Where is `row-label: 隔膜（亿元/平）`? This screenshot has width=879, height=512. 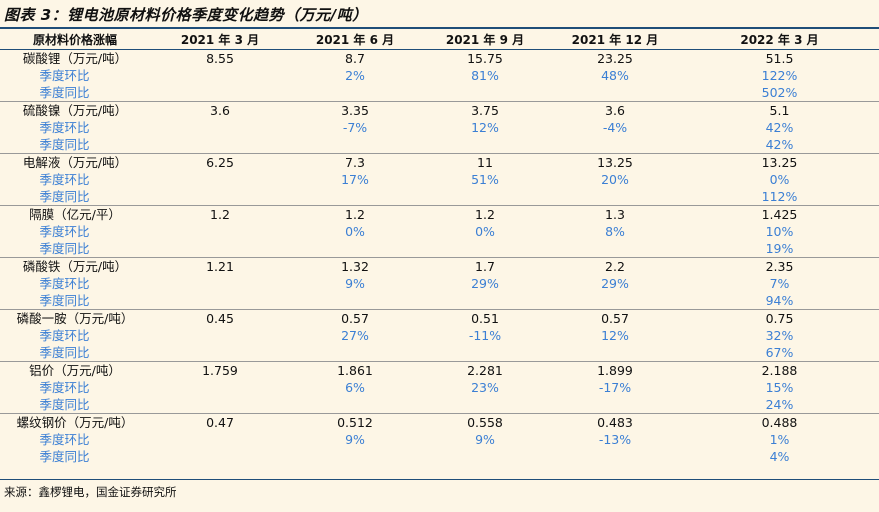 row-label: 隔膜（亿元/平） is located at coordinates (75, 214).